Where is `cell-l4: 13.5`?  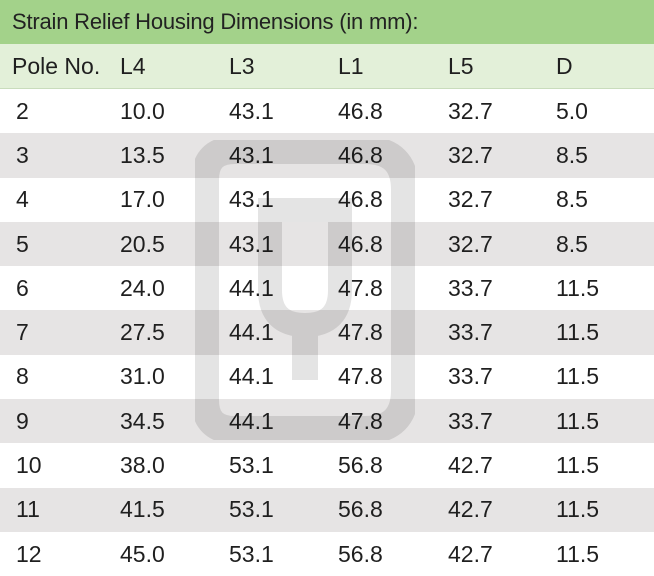 cell-l4: 13.5 is located at coordinates (142, 154).